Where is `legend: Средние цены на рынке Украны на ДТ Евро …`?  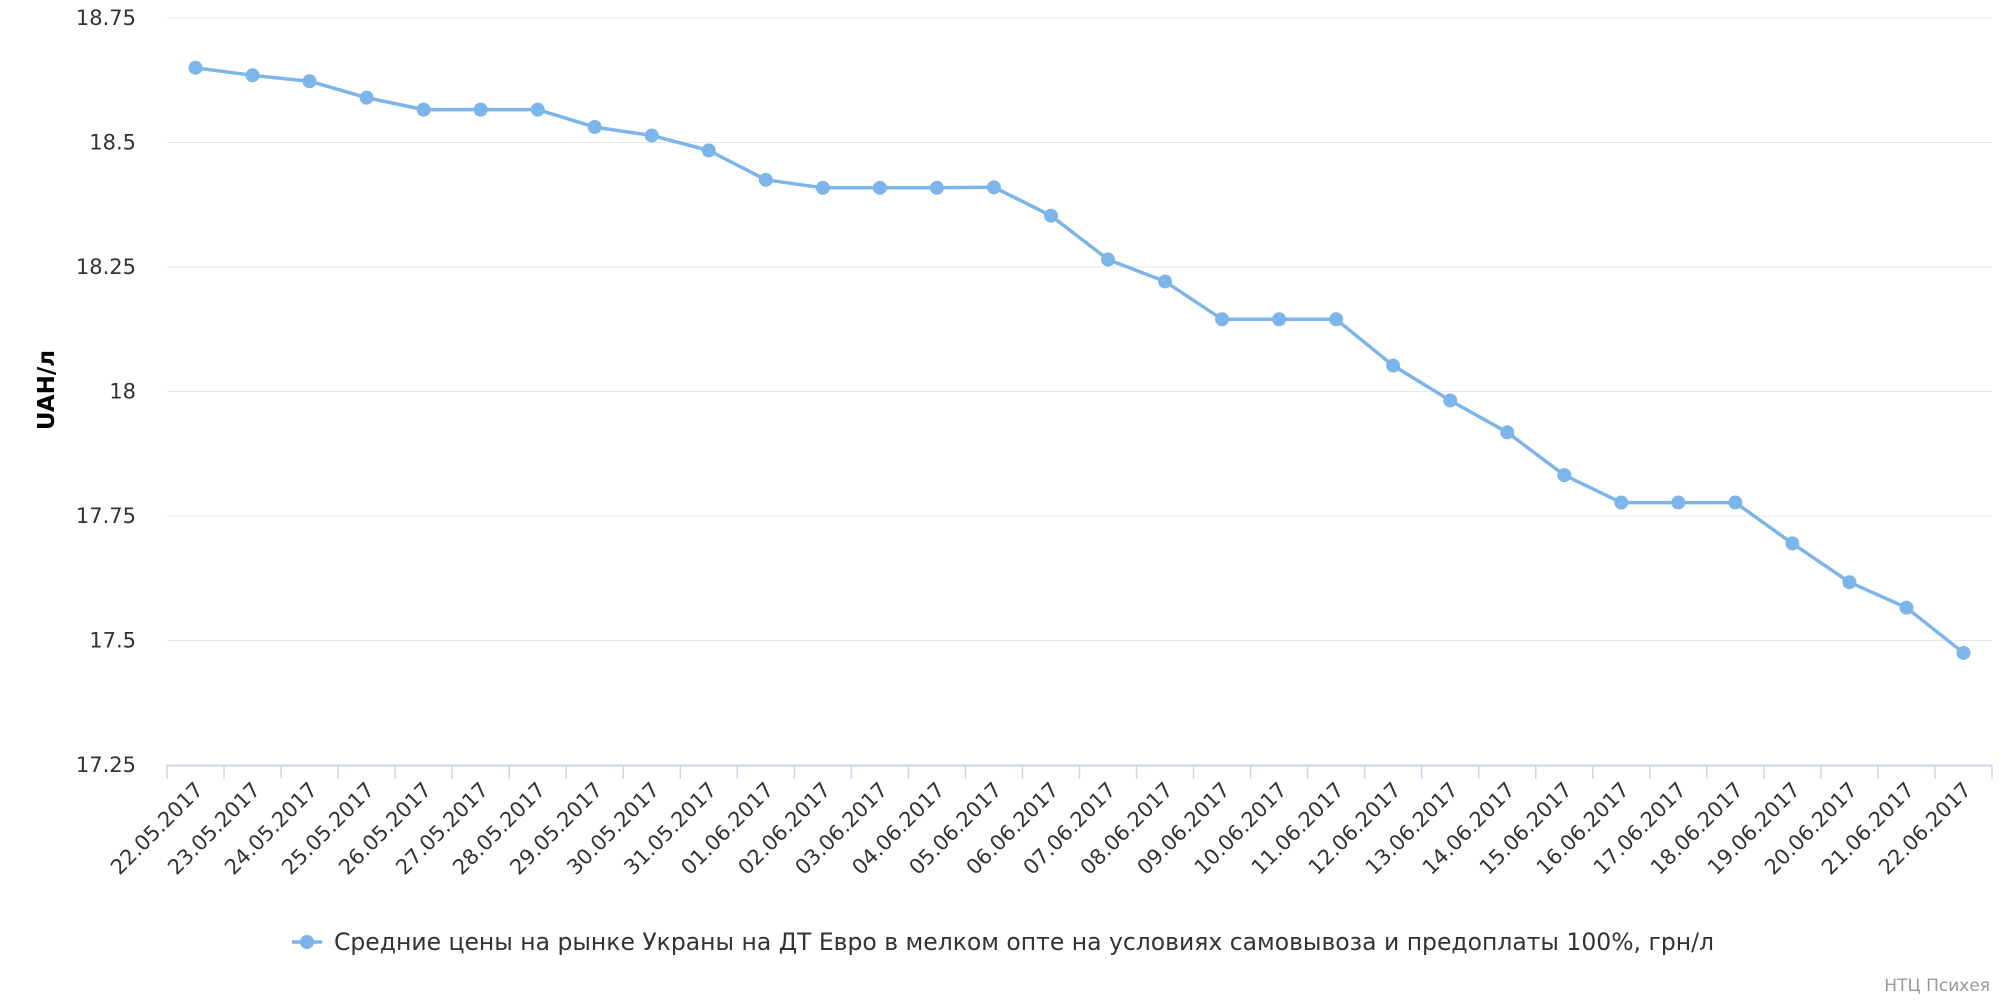 legend: Средние цены на рынке Украны на ДТ Евро … is located at coordinates (1003, 942).